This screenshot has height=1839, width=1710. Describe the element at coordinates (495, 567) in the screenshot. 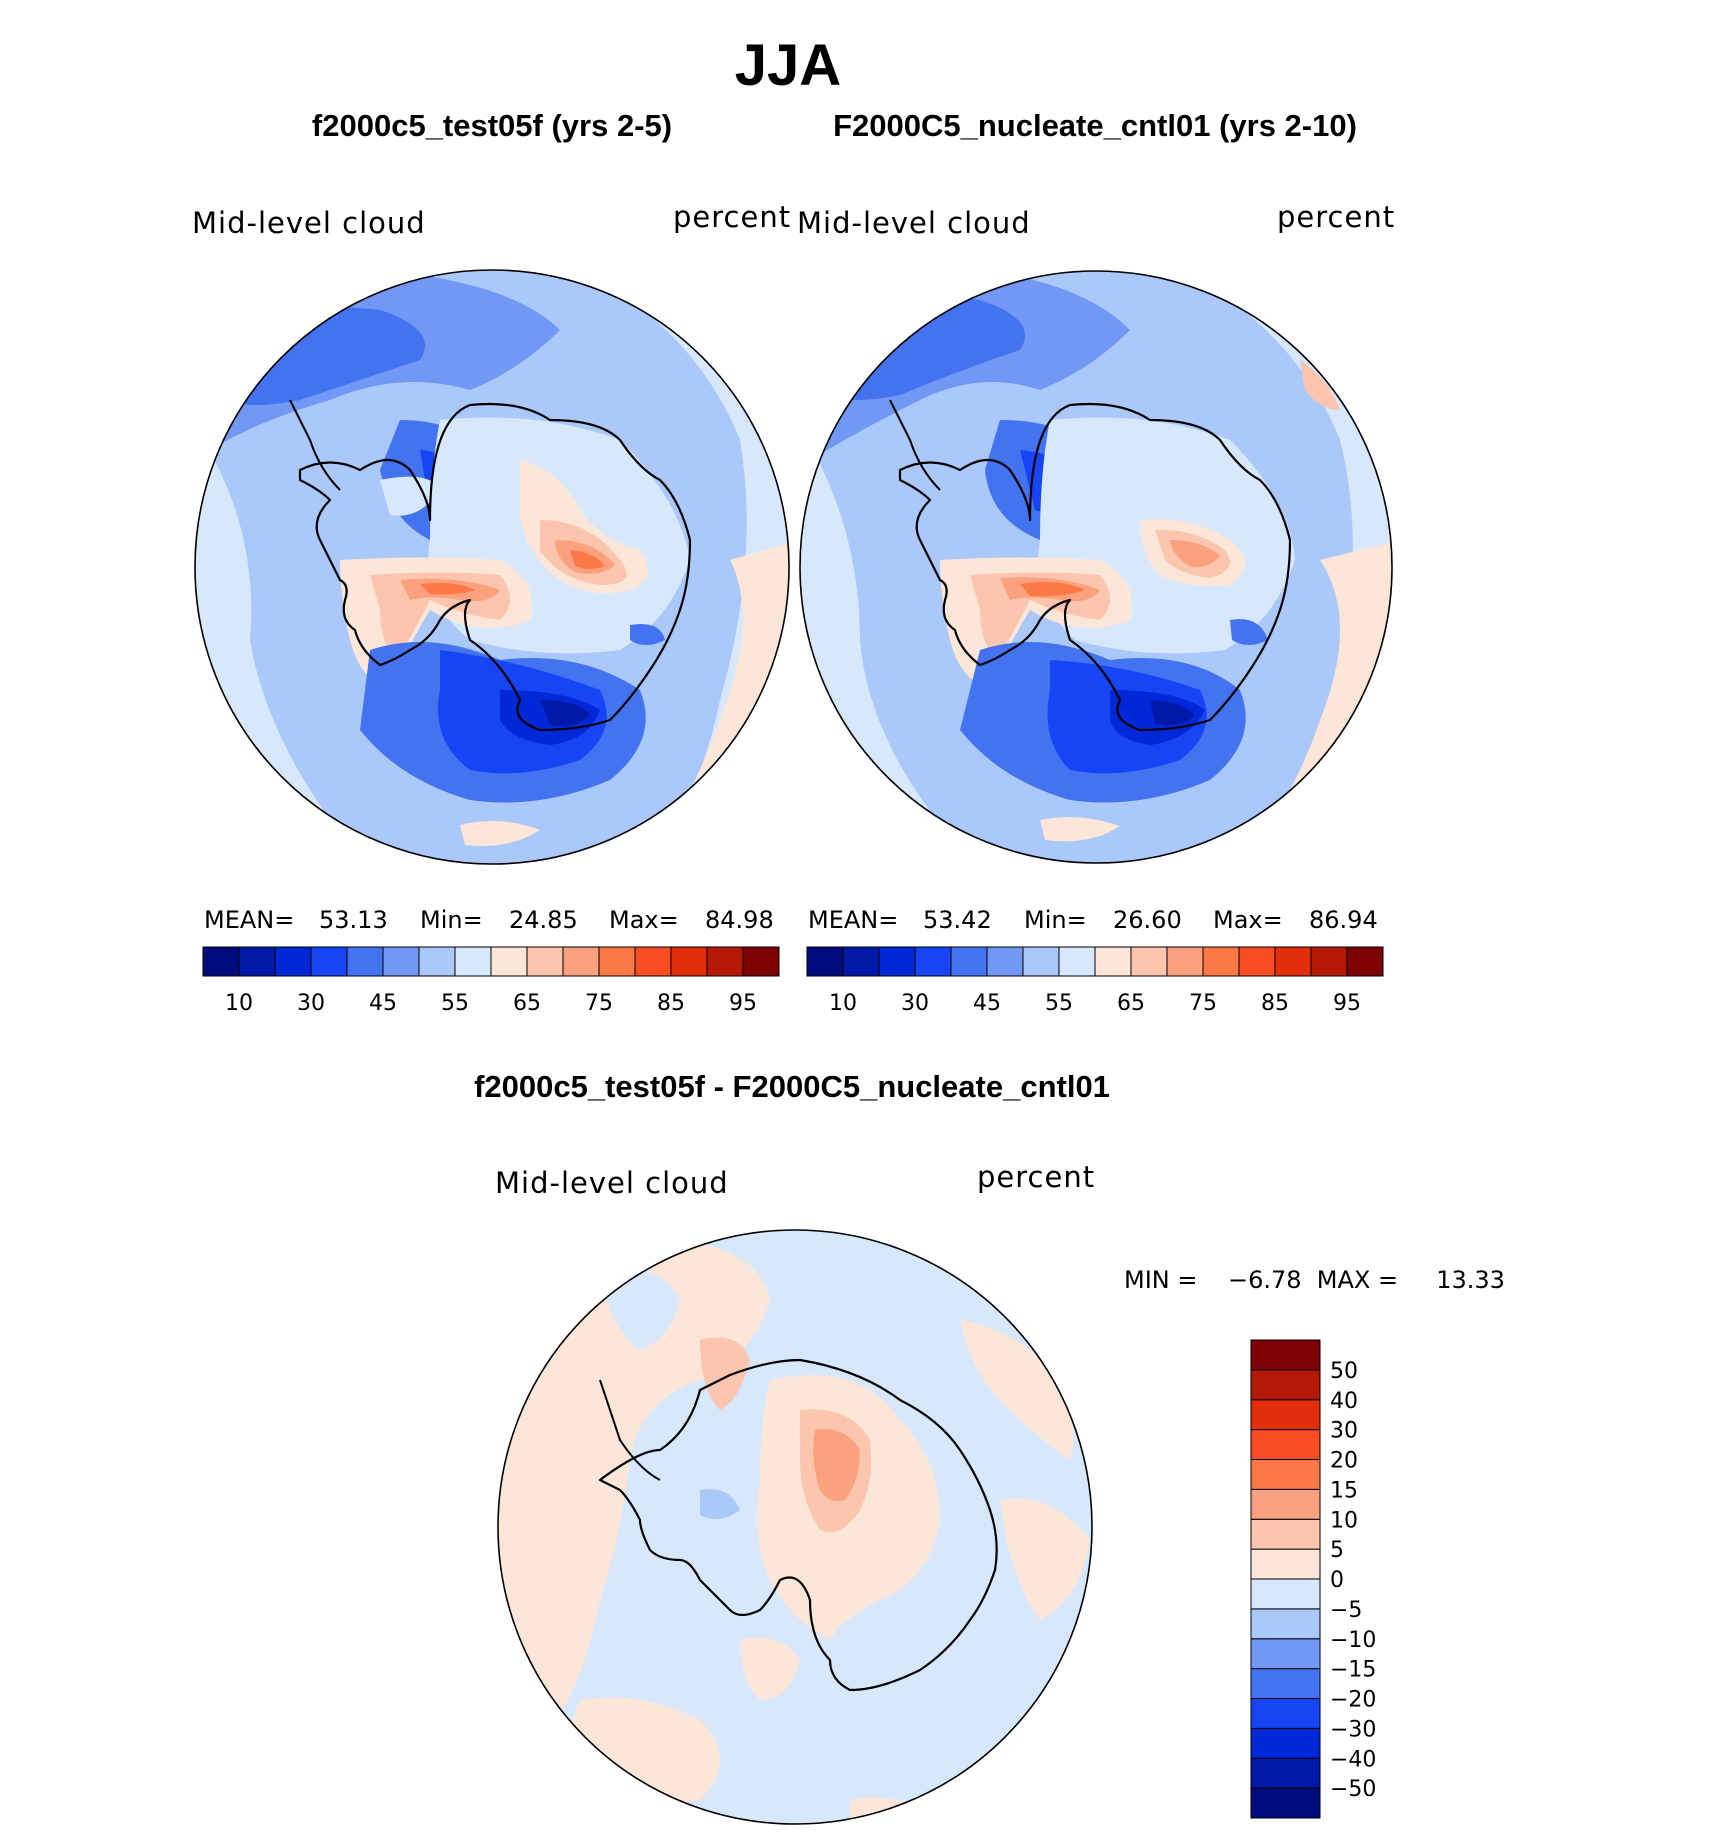

I see `coastline-test` at that location.